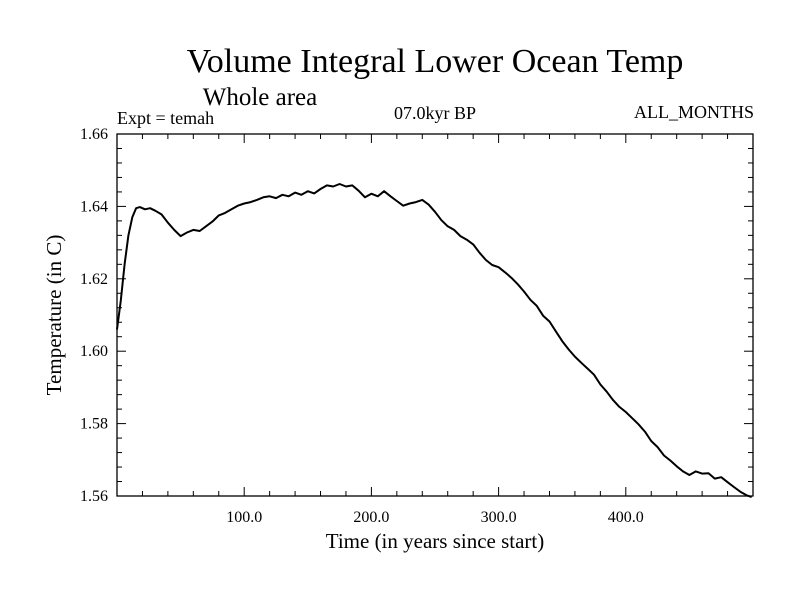  Describe the element at coordinates (244, 517) in the screenshot. I see `x-tick-label: 100.0` at that location.